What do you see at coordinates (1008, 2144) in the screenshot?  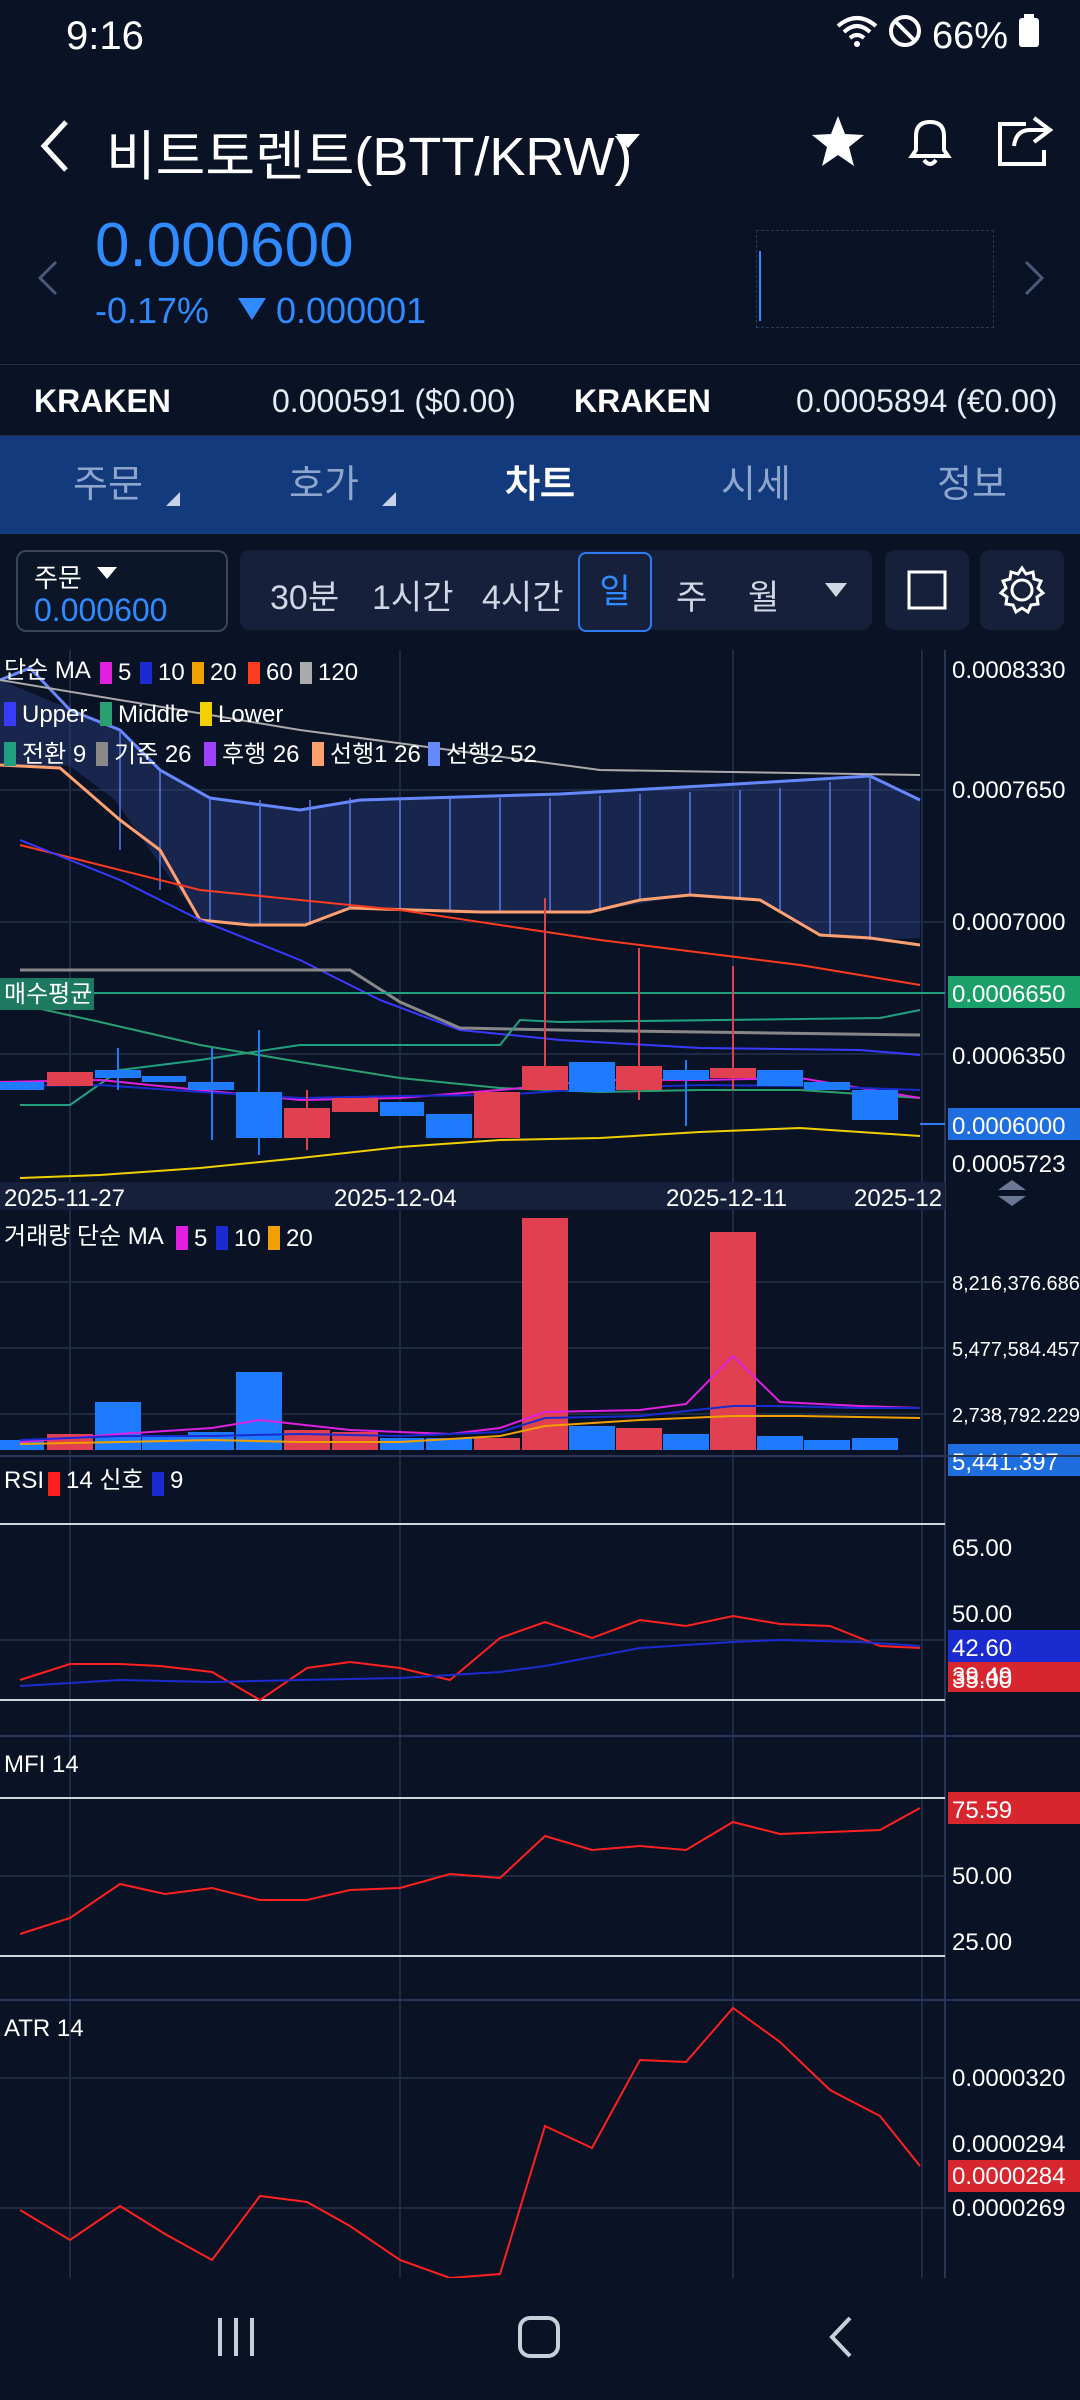 I see `svg-text: 0.0000294` at bounding box center [1008, 2144].